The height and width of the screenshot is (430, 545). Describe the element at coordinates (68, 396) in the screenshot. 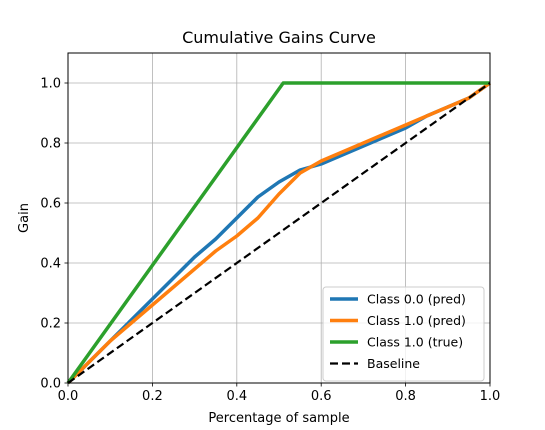

I see `x-tick-label: 0.0` at that location.